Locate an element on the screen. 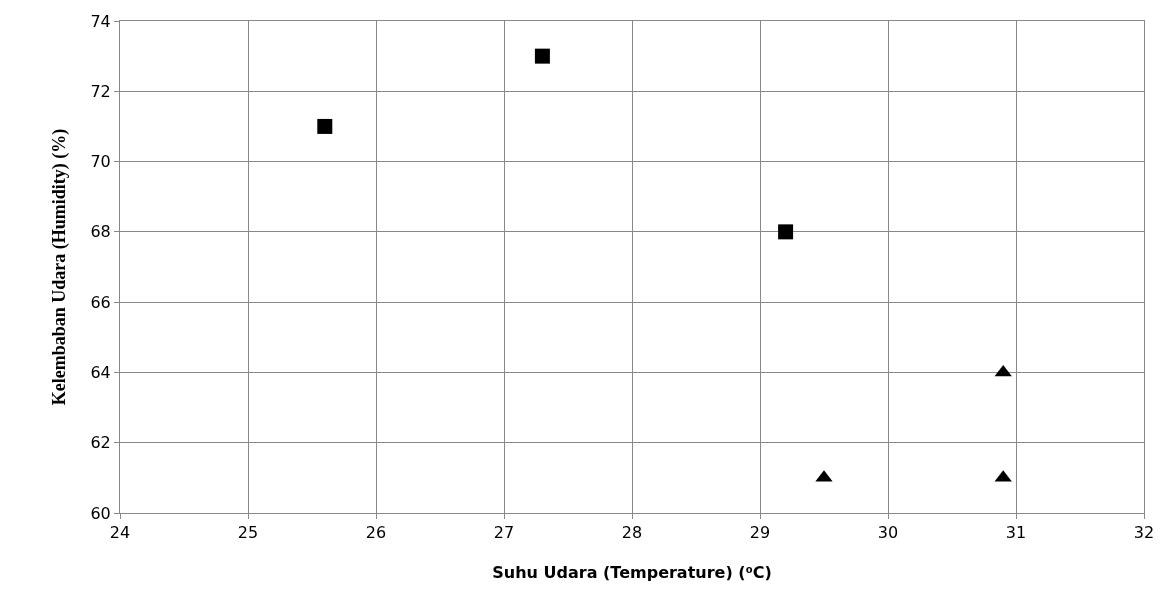 Image resolution: width=1166 pixels, height=613 pixels. y-tick-label: 70 is located at coordinates (100, 162).